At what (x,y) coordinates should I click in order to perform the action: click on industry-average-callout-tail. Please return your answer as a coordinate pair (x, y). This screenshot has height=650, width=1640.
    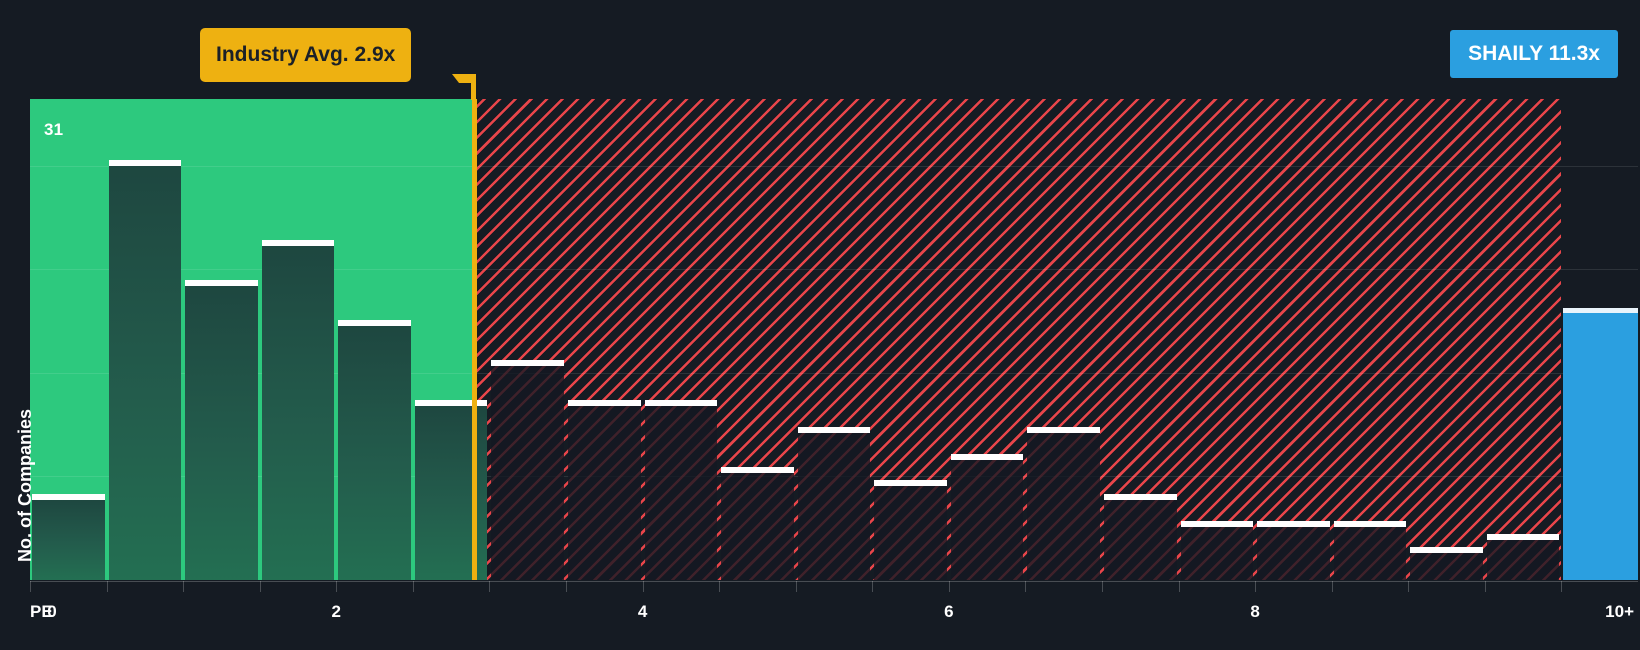
    Looking at the image, I should click on (464, 87).